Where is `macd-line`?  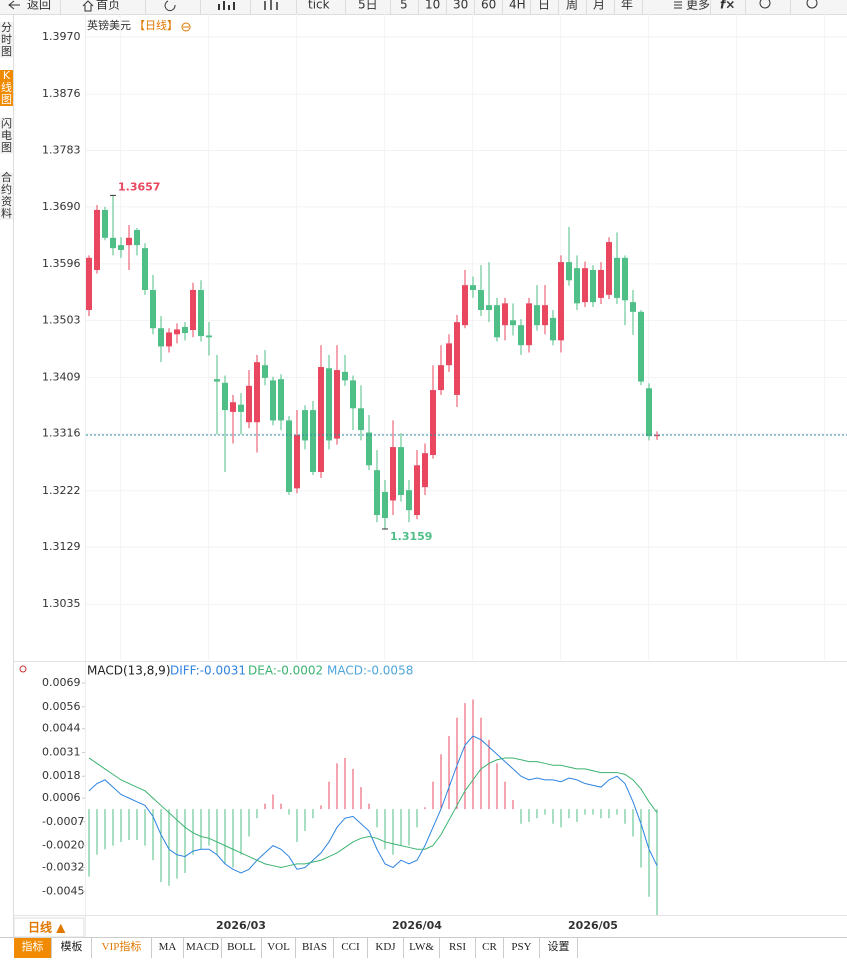 macd-line is located at coordinates (373, 813).